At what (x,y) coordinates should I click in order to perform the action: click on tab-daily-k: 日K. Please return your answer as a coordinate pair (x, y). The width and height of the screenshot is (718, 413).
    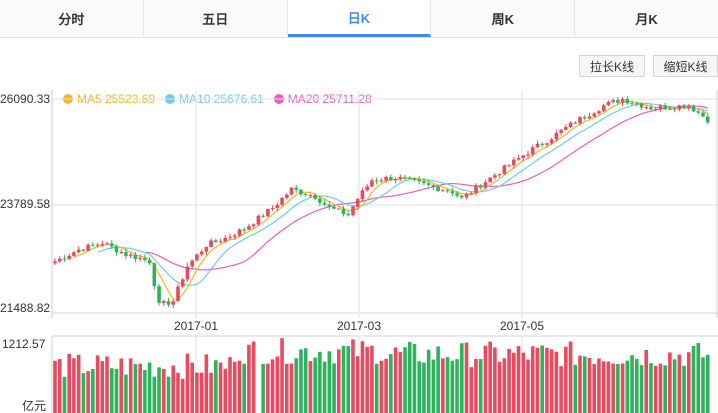
    Looking at the image, I should click on (359, 18).